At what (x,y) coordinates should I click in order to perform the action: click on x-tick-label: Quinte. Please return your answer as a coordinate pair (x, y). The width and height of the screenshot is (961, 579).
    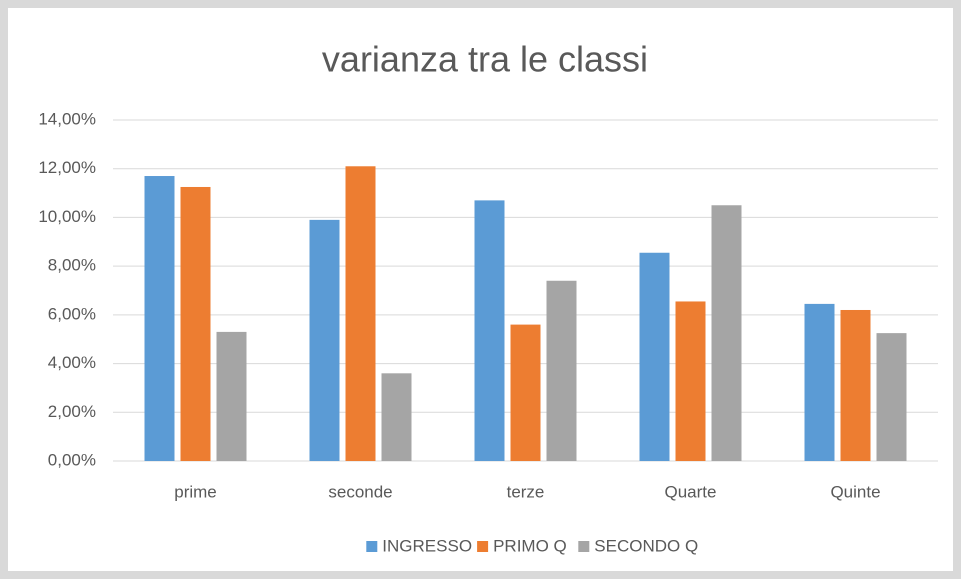
    Looking at the image, I should click on (855, 491).